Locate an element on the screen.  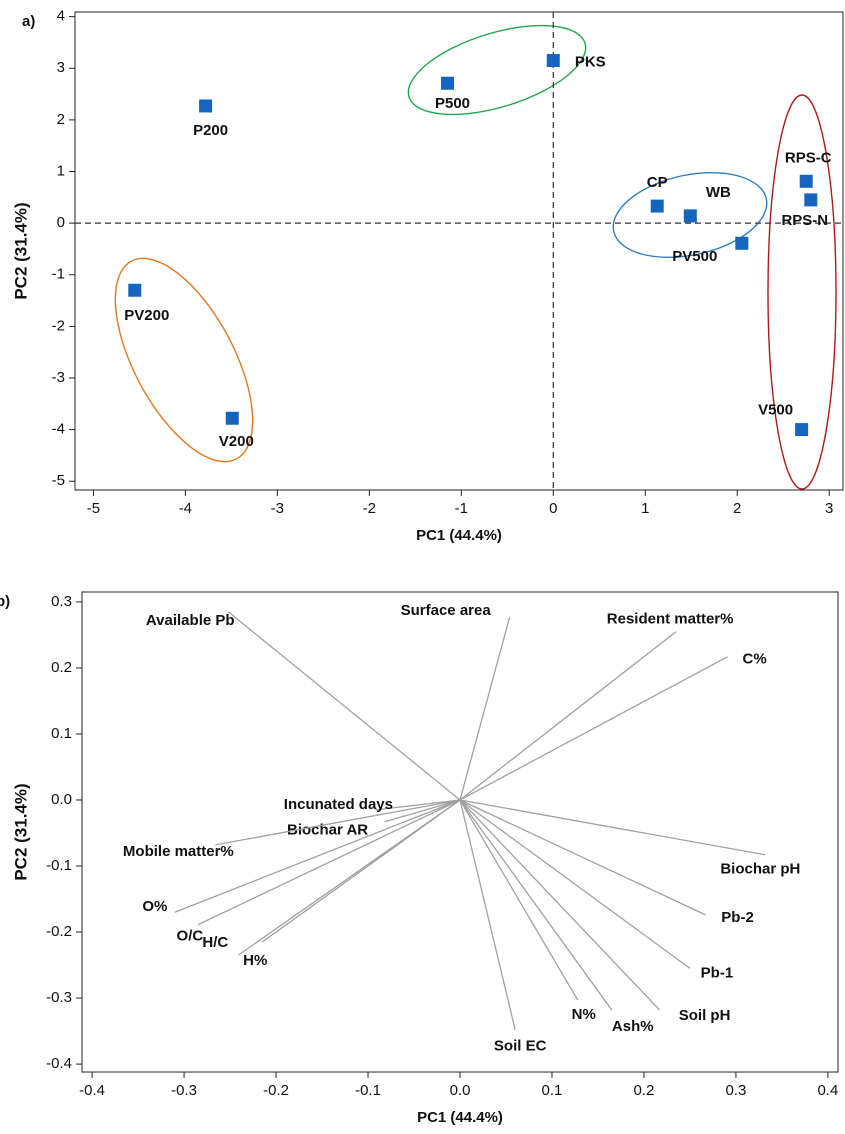
vector-label: C% is located at coordinates (755, 659).